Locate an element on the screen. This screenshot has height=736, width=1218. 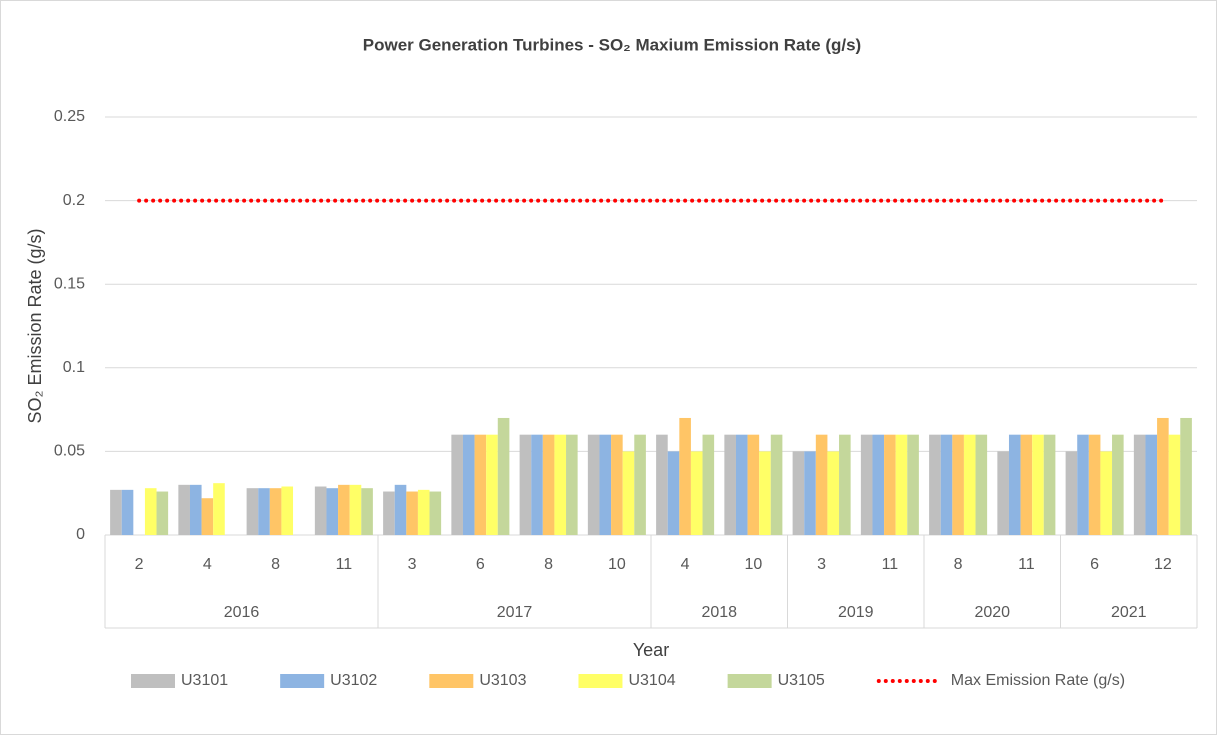
x-group-label: 2017 is located at coordinates (515, 612).